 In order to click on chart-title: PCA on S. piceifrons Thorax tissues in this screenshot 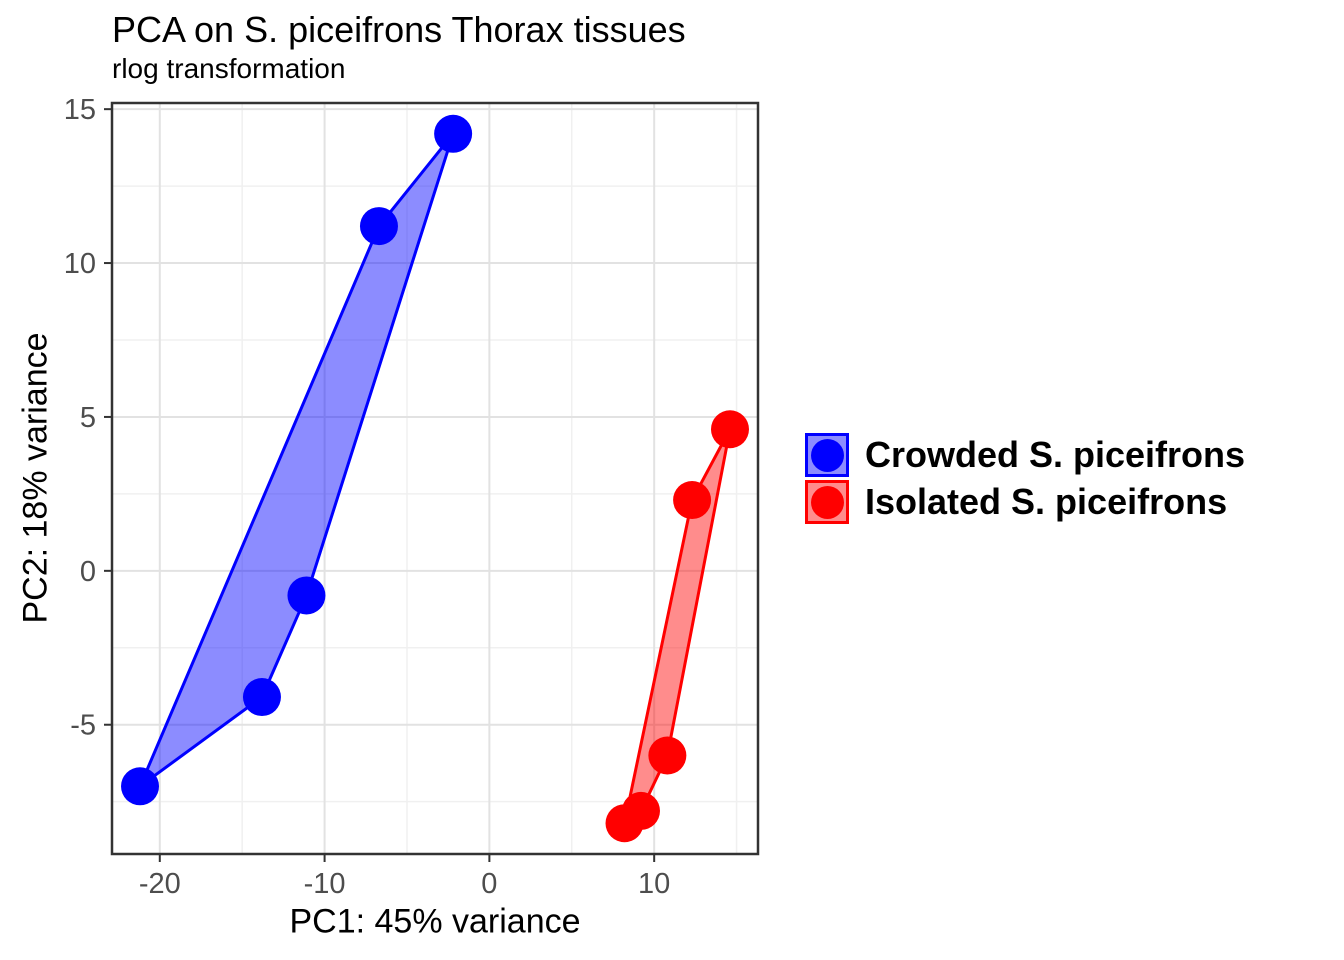, I will do `click(399, 29)`.